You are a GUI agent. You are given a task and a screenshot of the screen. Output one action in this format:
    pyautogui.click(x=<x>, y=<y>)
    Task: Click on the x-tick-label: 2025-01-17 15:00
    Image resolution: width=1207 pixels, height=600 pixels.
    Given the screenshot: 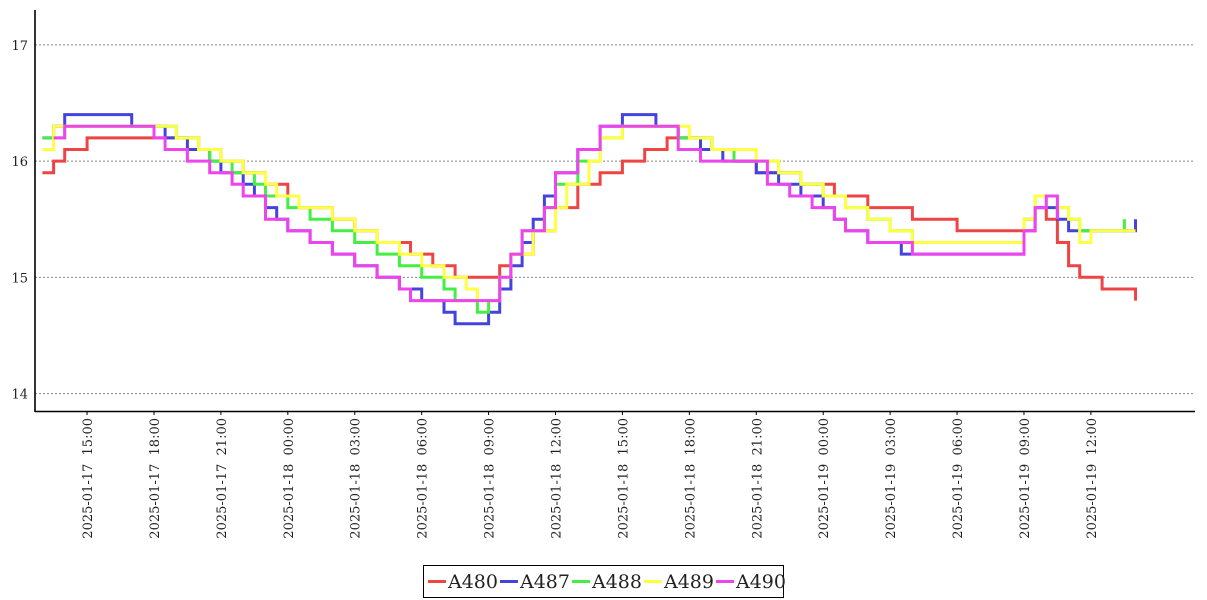 What is the action you would take?
    pyautogui.click(x=88, y=478)
    